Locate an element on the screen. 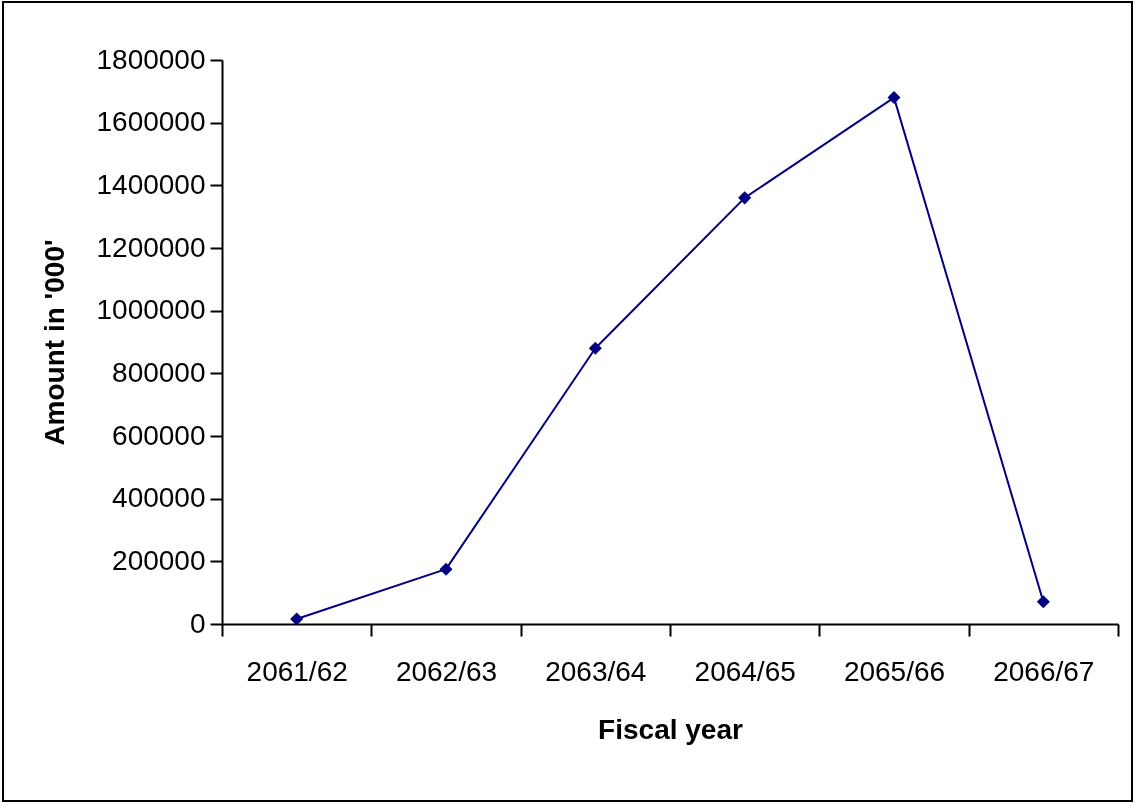 The height and width of the screenshot is (805, 1138). y-tick-label: 1000000 is located at coordinates (151, 310).